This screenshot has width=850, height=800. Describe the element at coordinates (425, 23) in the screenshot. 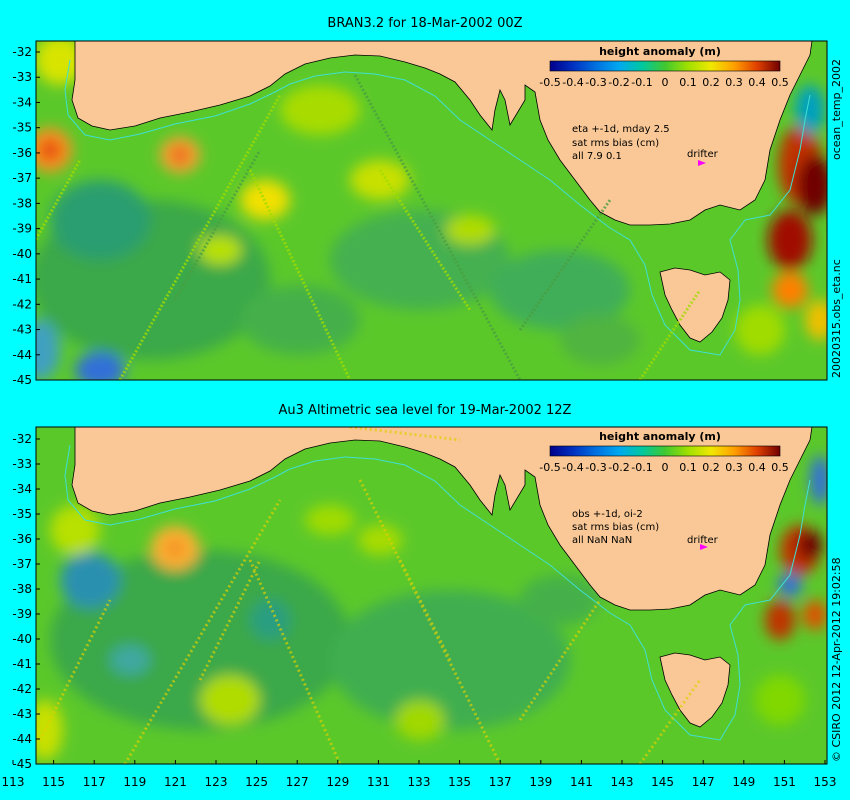

I see `top-panel-title: BRAN3.2 for 18-Mar-2002 00Z` at that location.